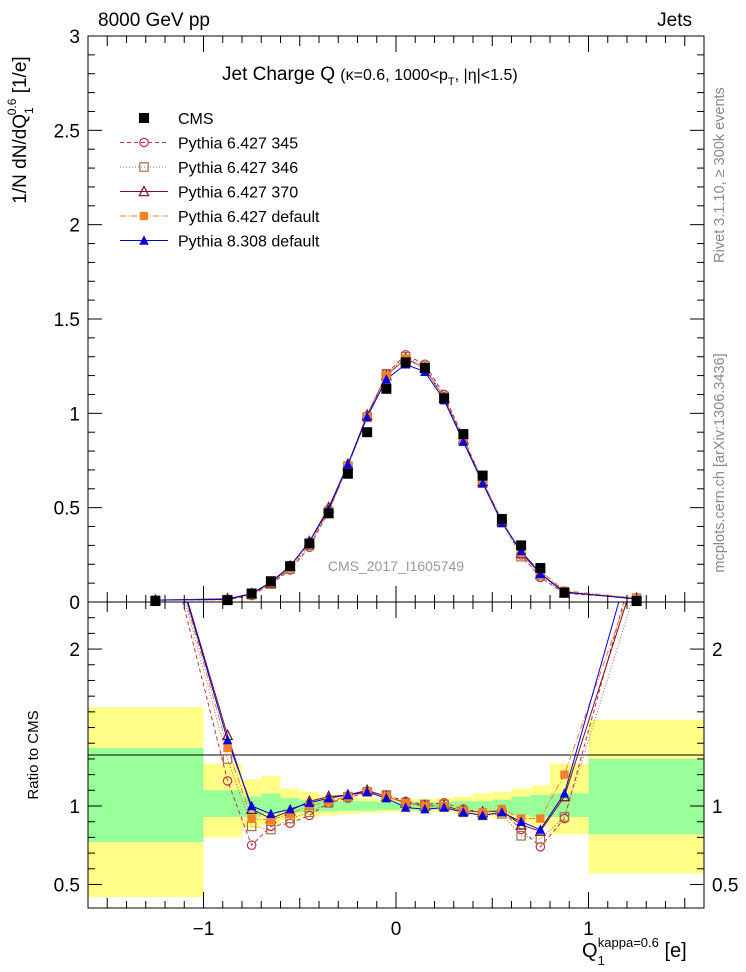 The width and height of the screenshot is (746, 972). What do you see at coordinates (74, 603) in the screenshot?
I see `main-y-tick-label: 0` at bounding box center [74, 603].